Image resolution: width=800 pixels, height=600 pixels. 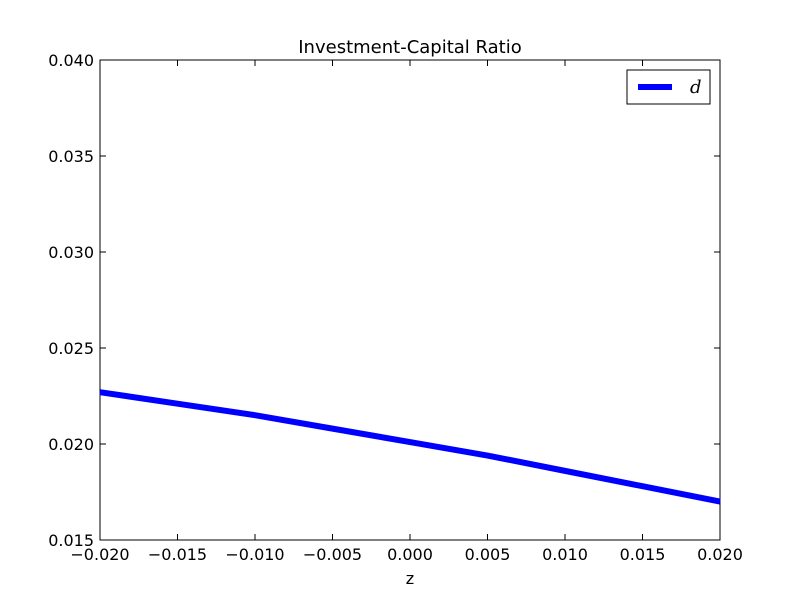 What do you see at coordinates (696, 87) in the screenshot?
I see `legend-label-d: d` at bounding box center [696, 87].